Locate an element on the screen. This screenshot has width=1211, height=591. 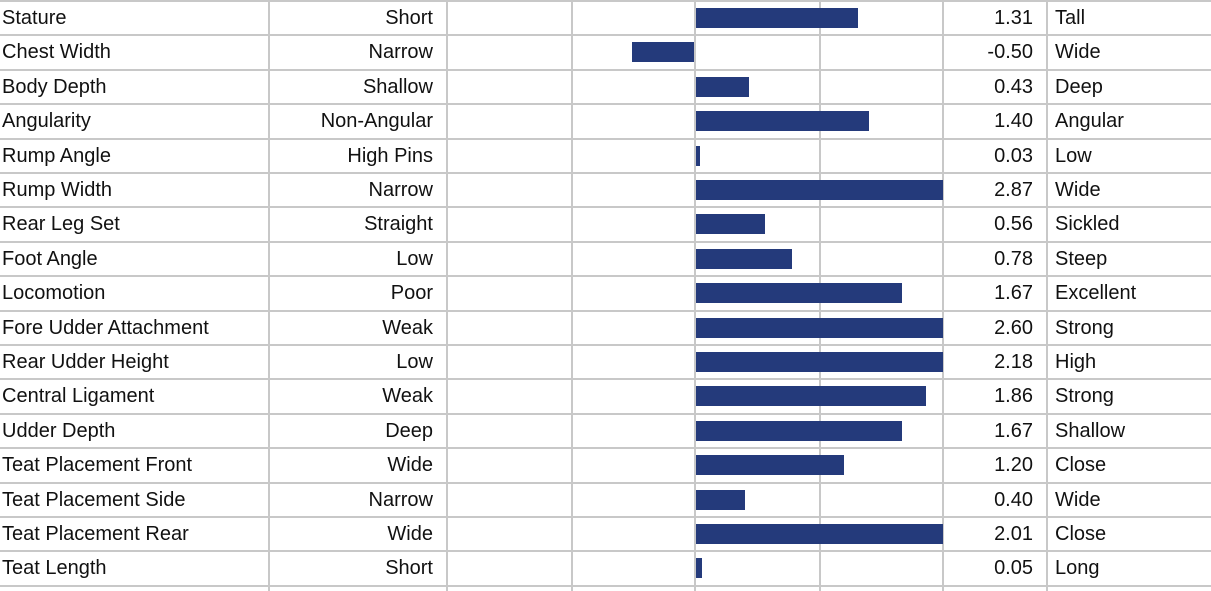
trait-label: Teat Placement Front is located at coordinates (97, 465).